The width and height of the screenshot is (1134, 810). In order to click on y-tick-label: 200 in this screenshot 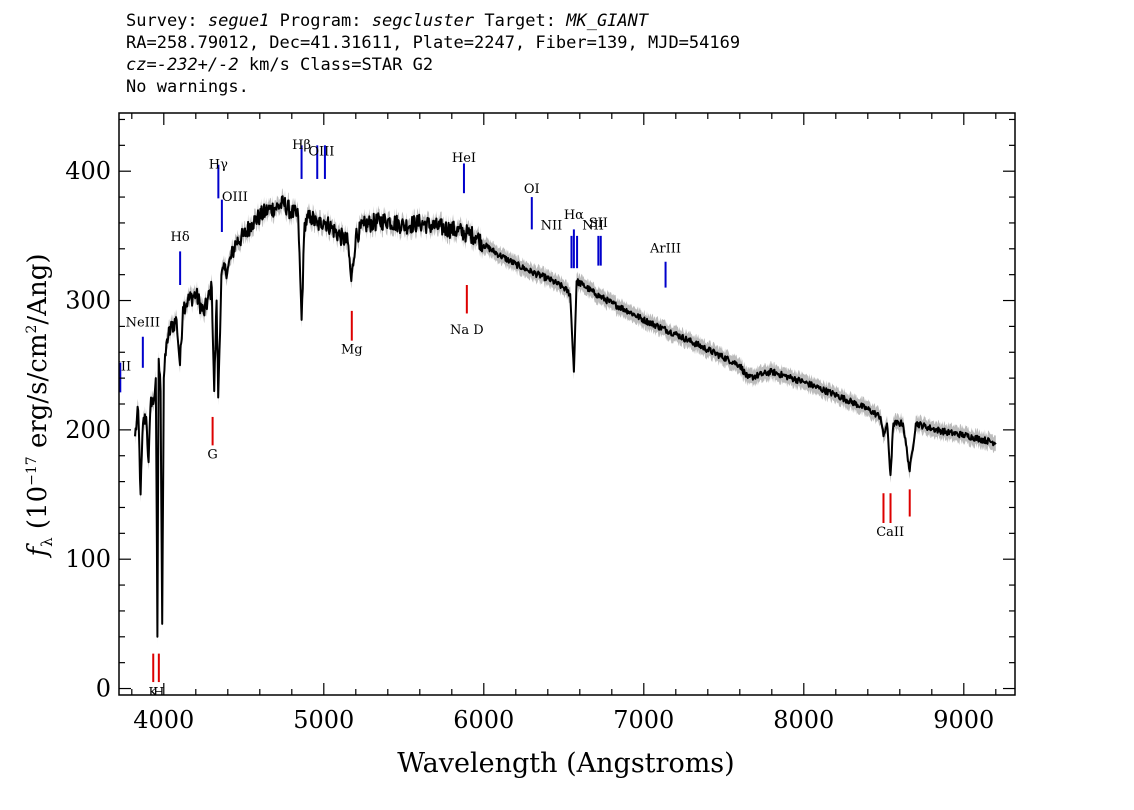, I will do `click(88, 430)`.